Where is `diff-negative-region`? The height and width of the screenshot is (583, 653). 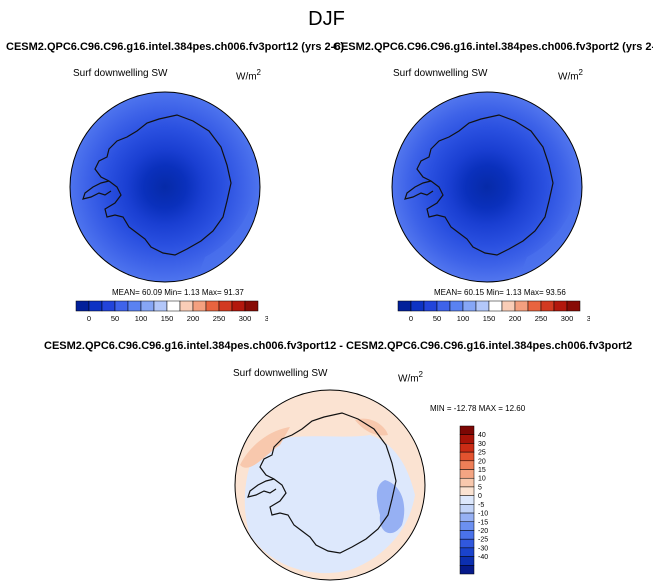 diff-negative-region is located at coordinates (329, 504).